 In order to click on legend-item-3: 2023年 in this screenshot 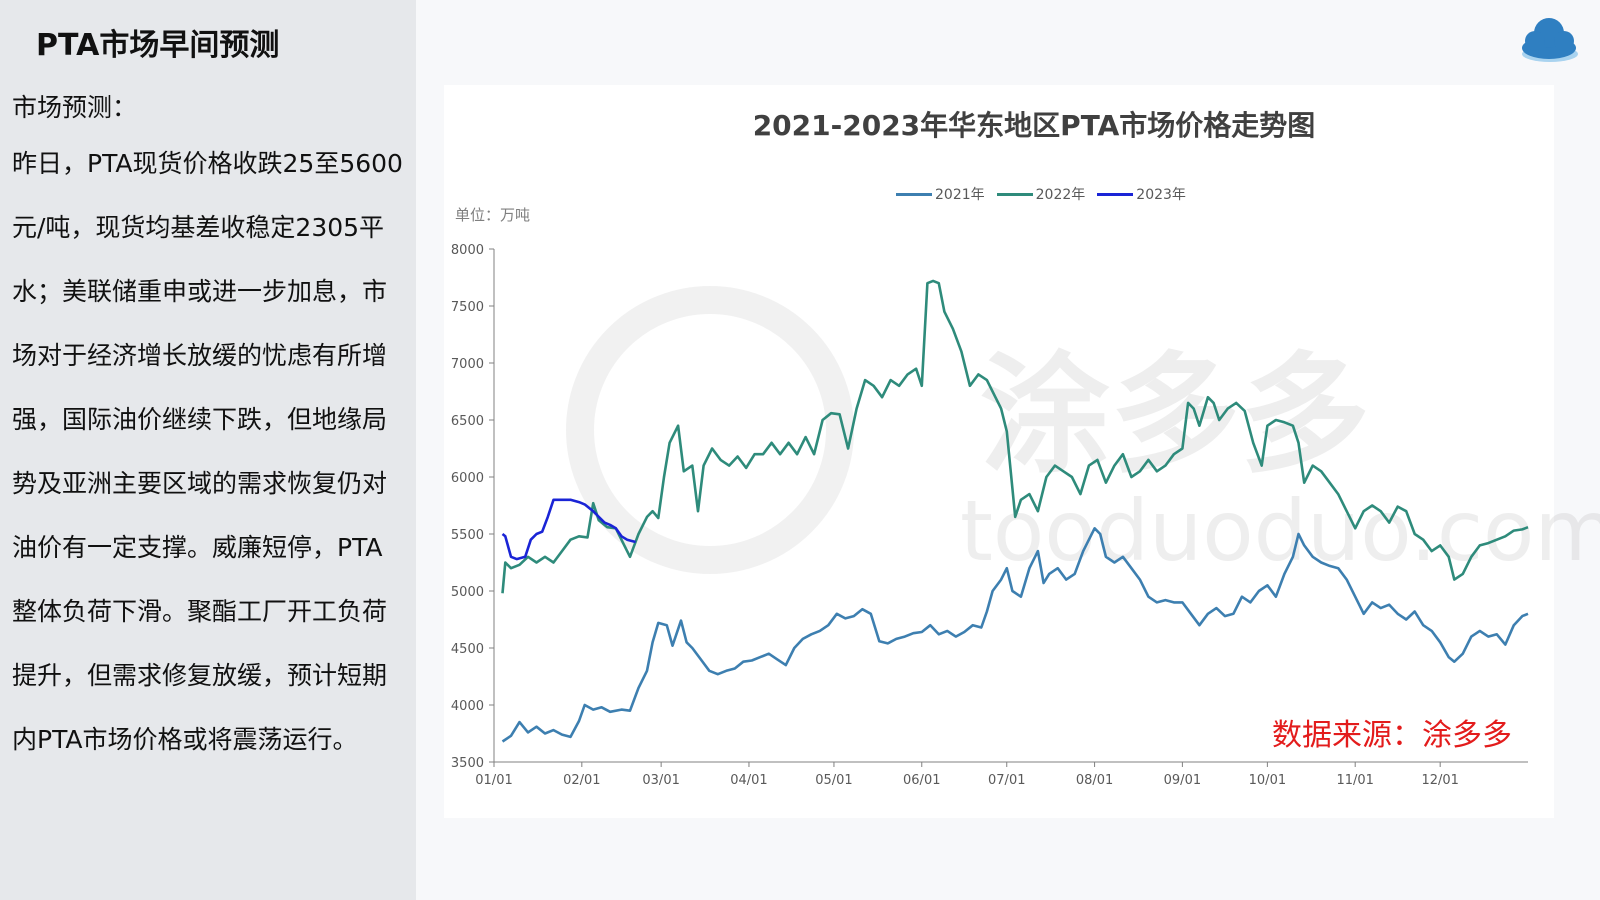, I will do `click(1141, 194)`.